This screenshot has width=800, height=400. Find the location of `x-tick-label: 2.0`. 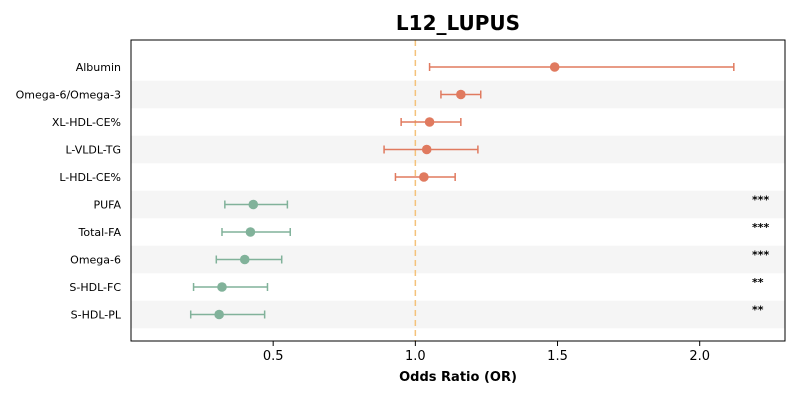

x-tick-label: 2.0 is located at coordinates (699, 356).